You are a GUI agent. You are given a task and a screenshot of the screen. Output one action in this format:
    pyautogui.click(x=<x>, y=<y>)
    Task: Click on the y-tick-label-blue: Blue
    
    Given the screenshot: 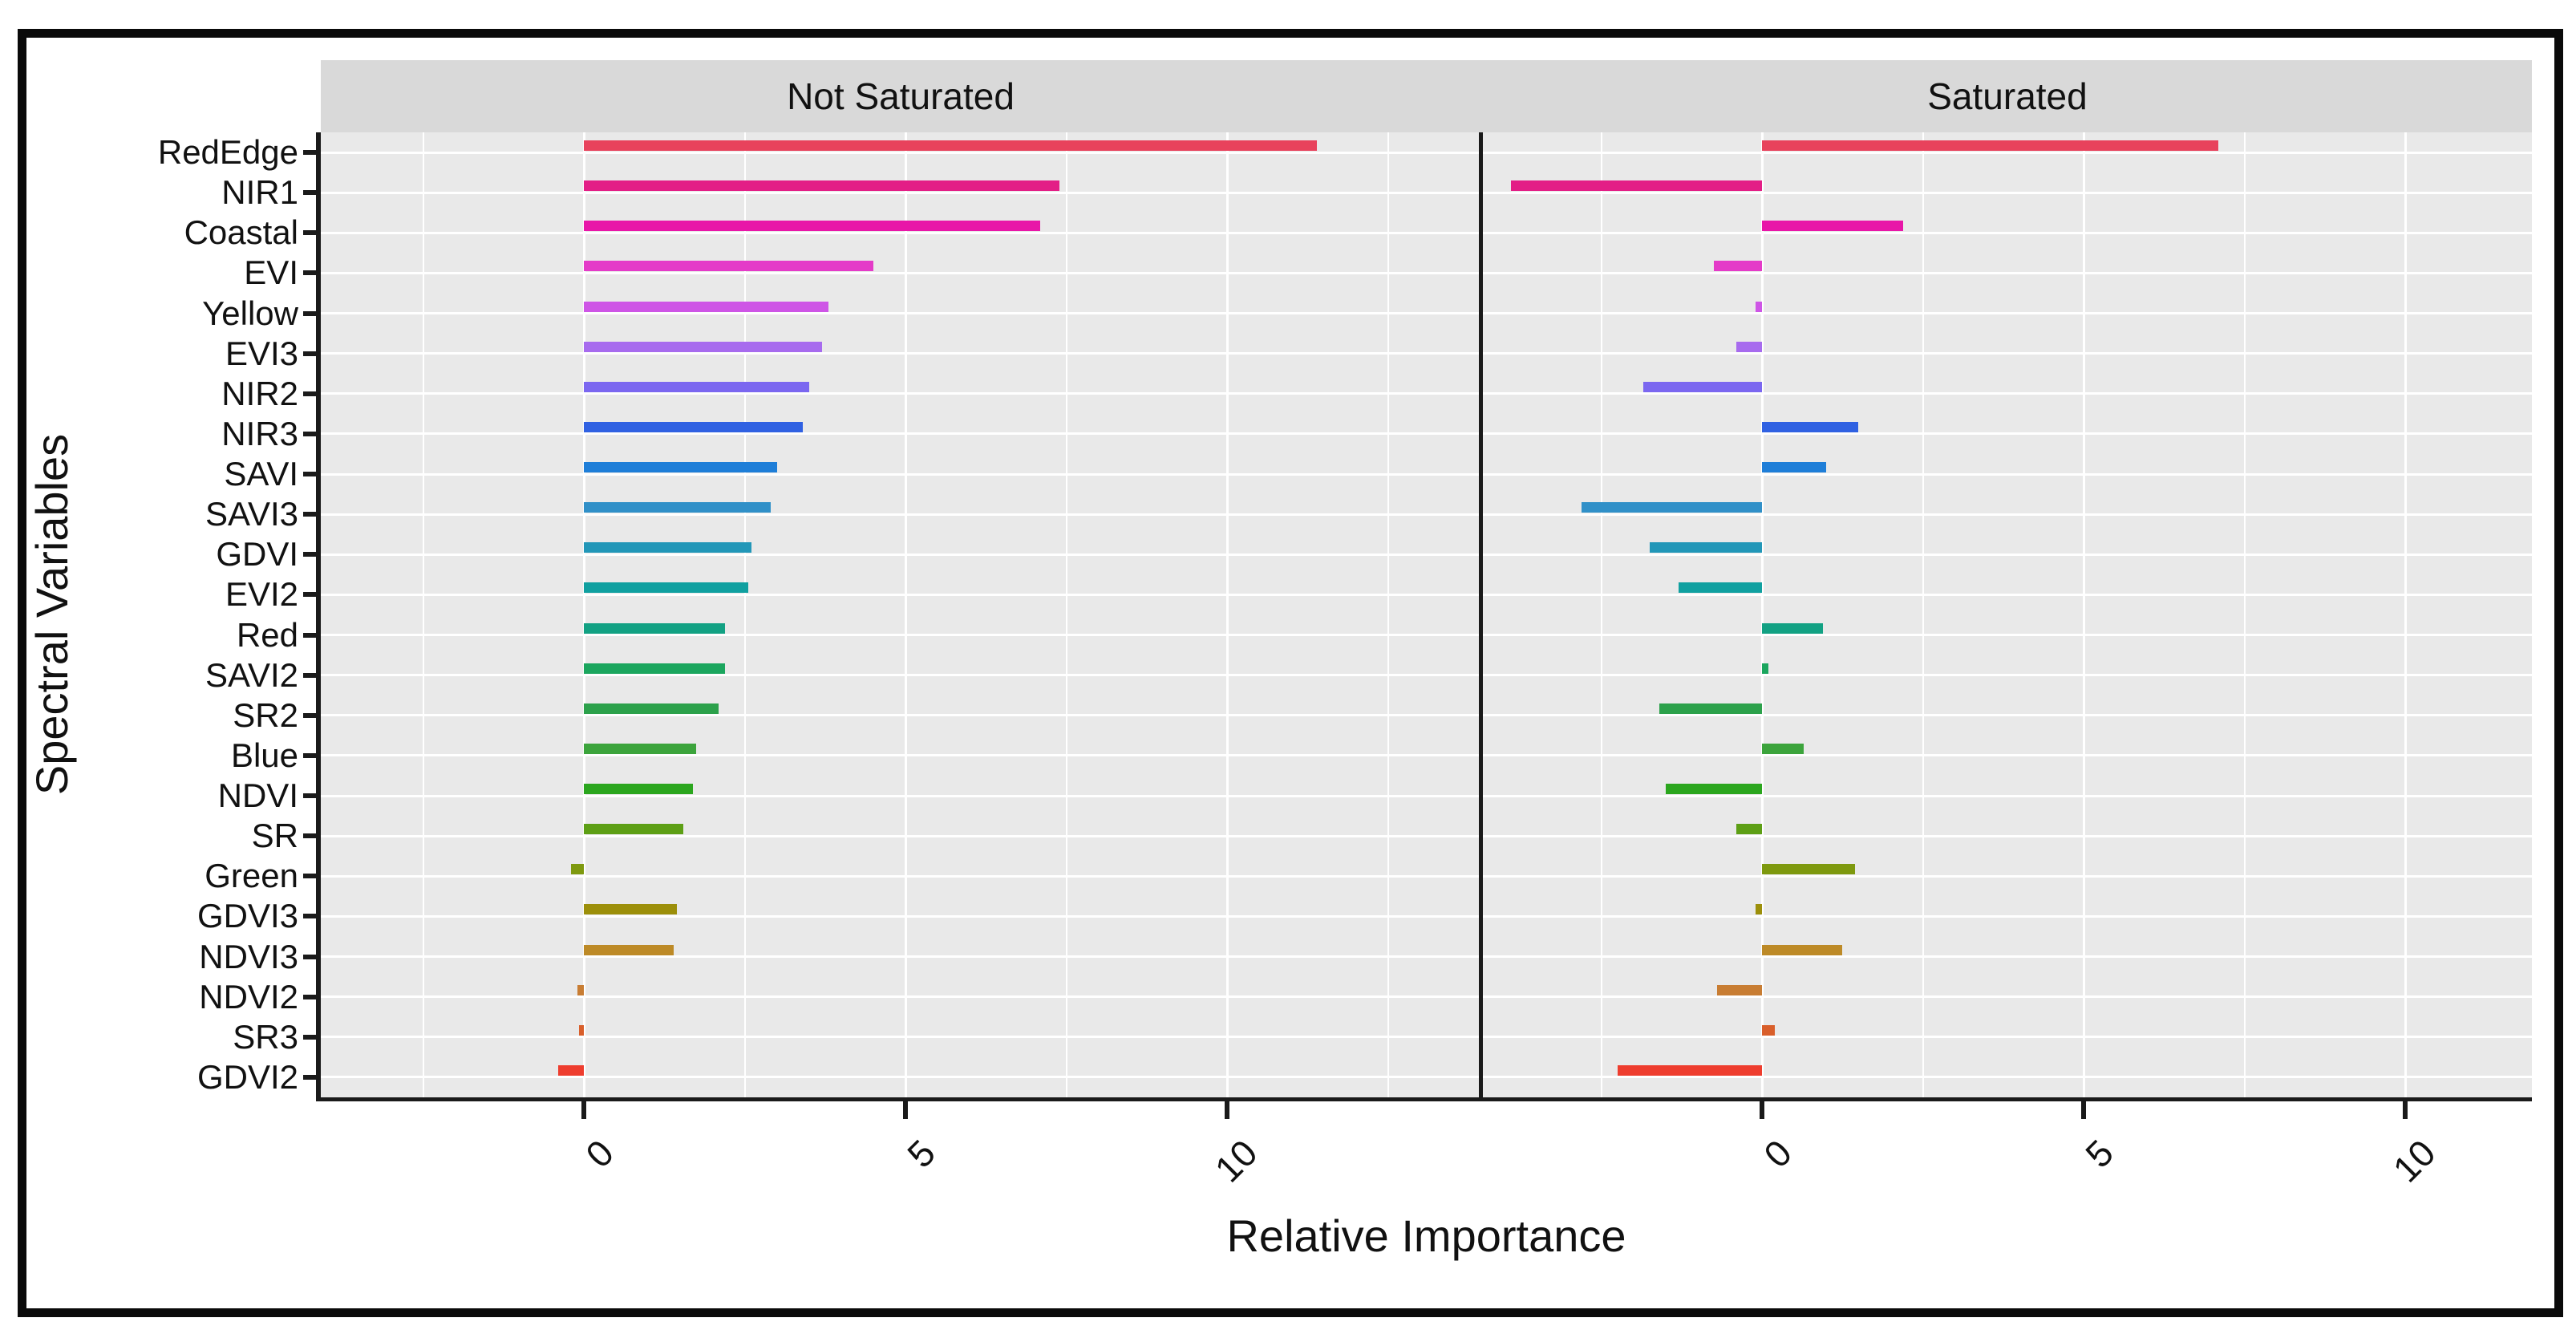 What is the action you would take?
    pyautogui.click(x=264, y=755)
    